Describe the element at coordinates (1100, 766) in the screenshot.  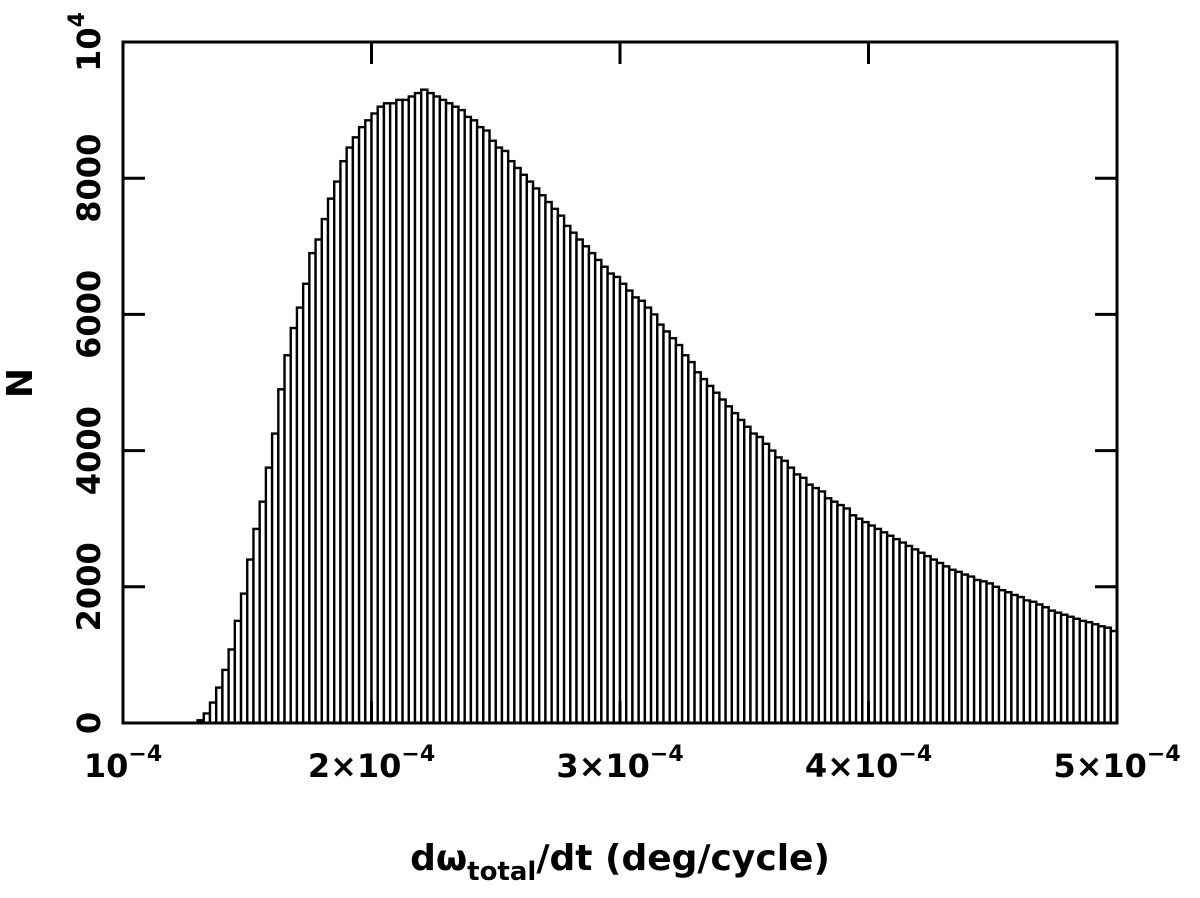
I see `tick-label-base: 5×10` at that location.